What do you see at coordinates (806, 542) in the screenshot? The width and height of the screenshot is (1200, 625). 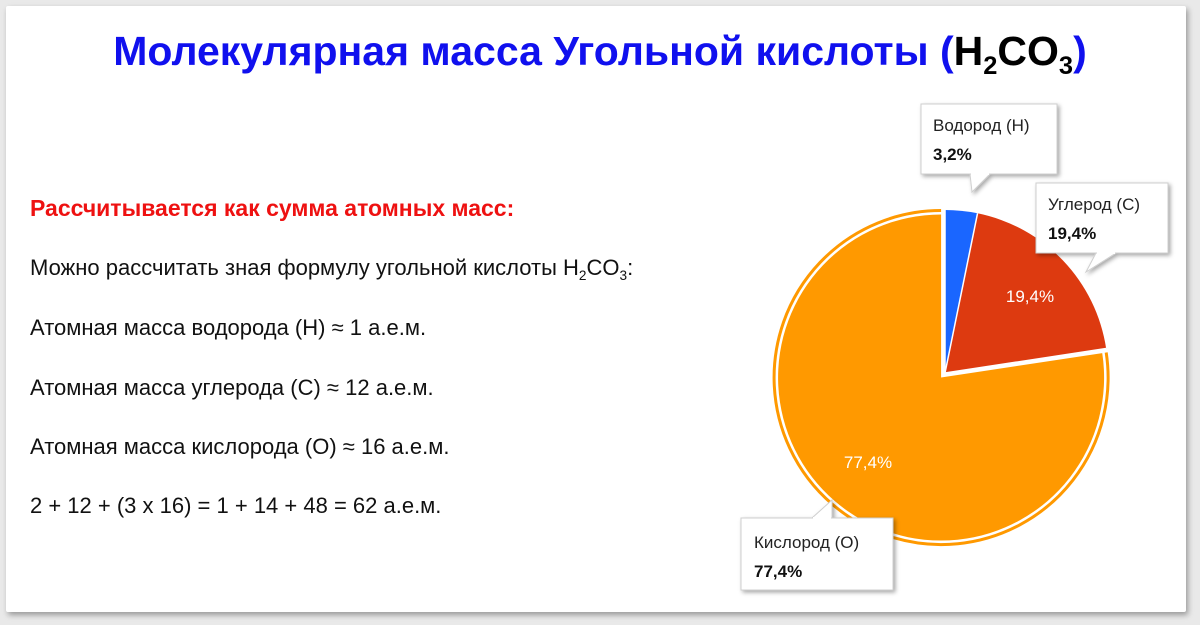 I see `callout-category-label: Кислород (O)` at bounding box center [806, 542].